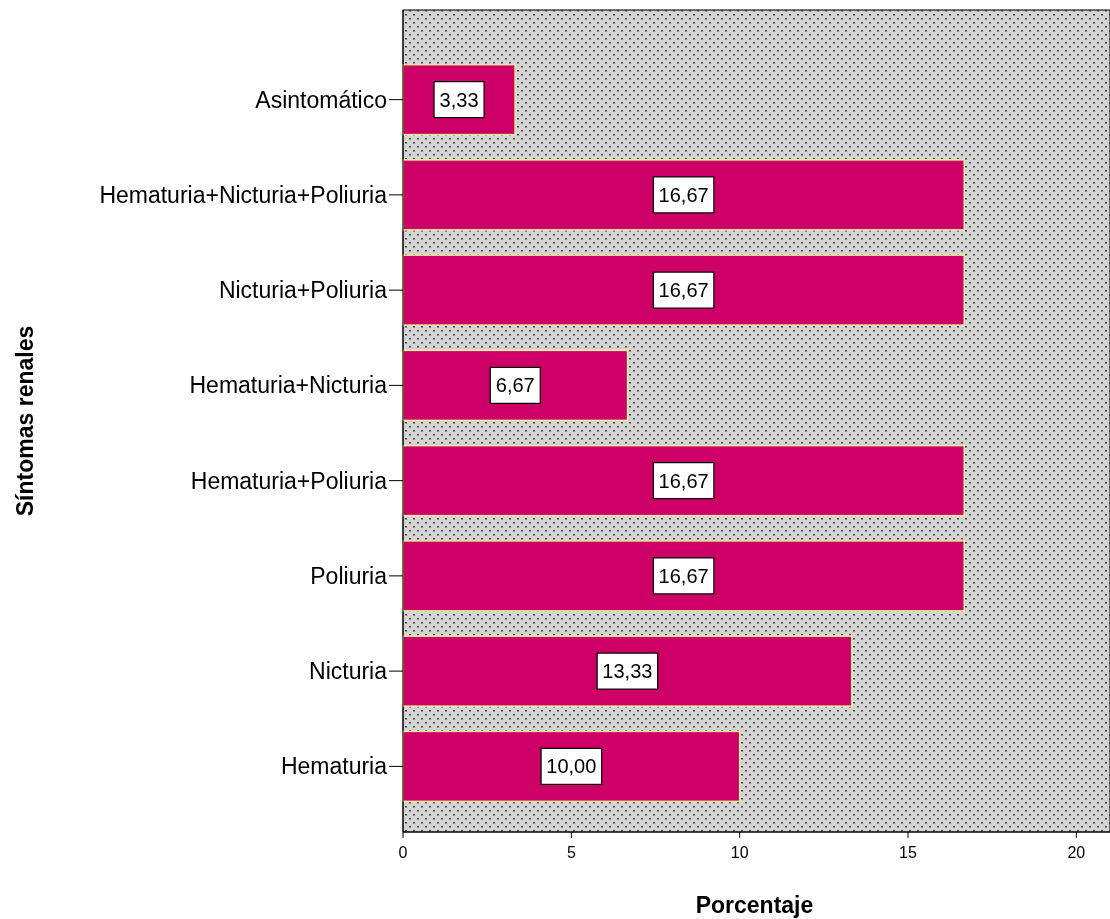 The width and height of the screenshot is (1110, 919). I want to click on x-tick-label: 10, so click(739, 852).